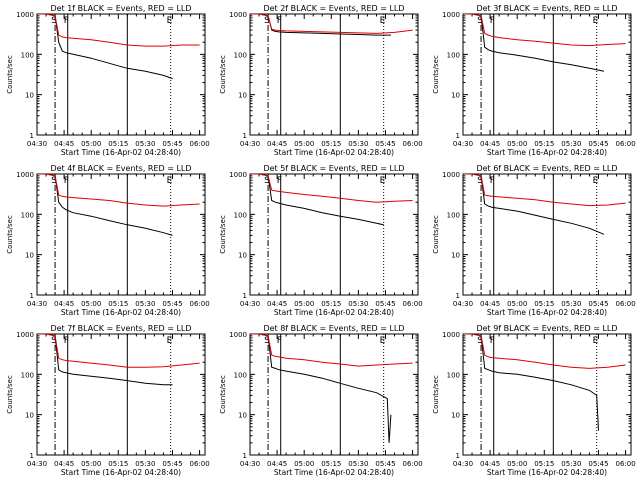 The height and width of the screenshot is (480, 640). What do you see at coordinates (463, 144) in the screenshot?
I see `panel-3-x-tick-label: 04:30` at bounding box center [463, 144].